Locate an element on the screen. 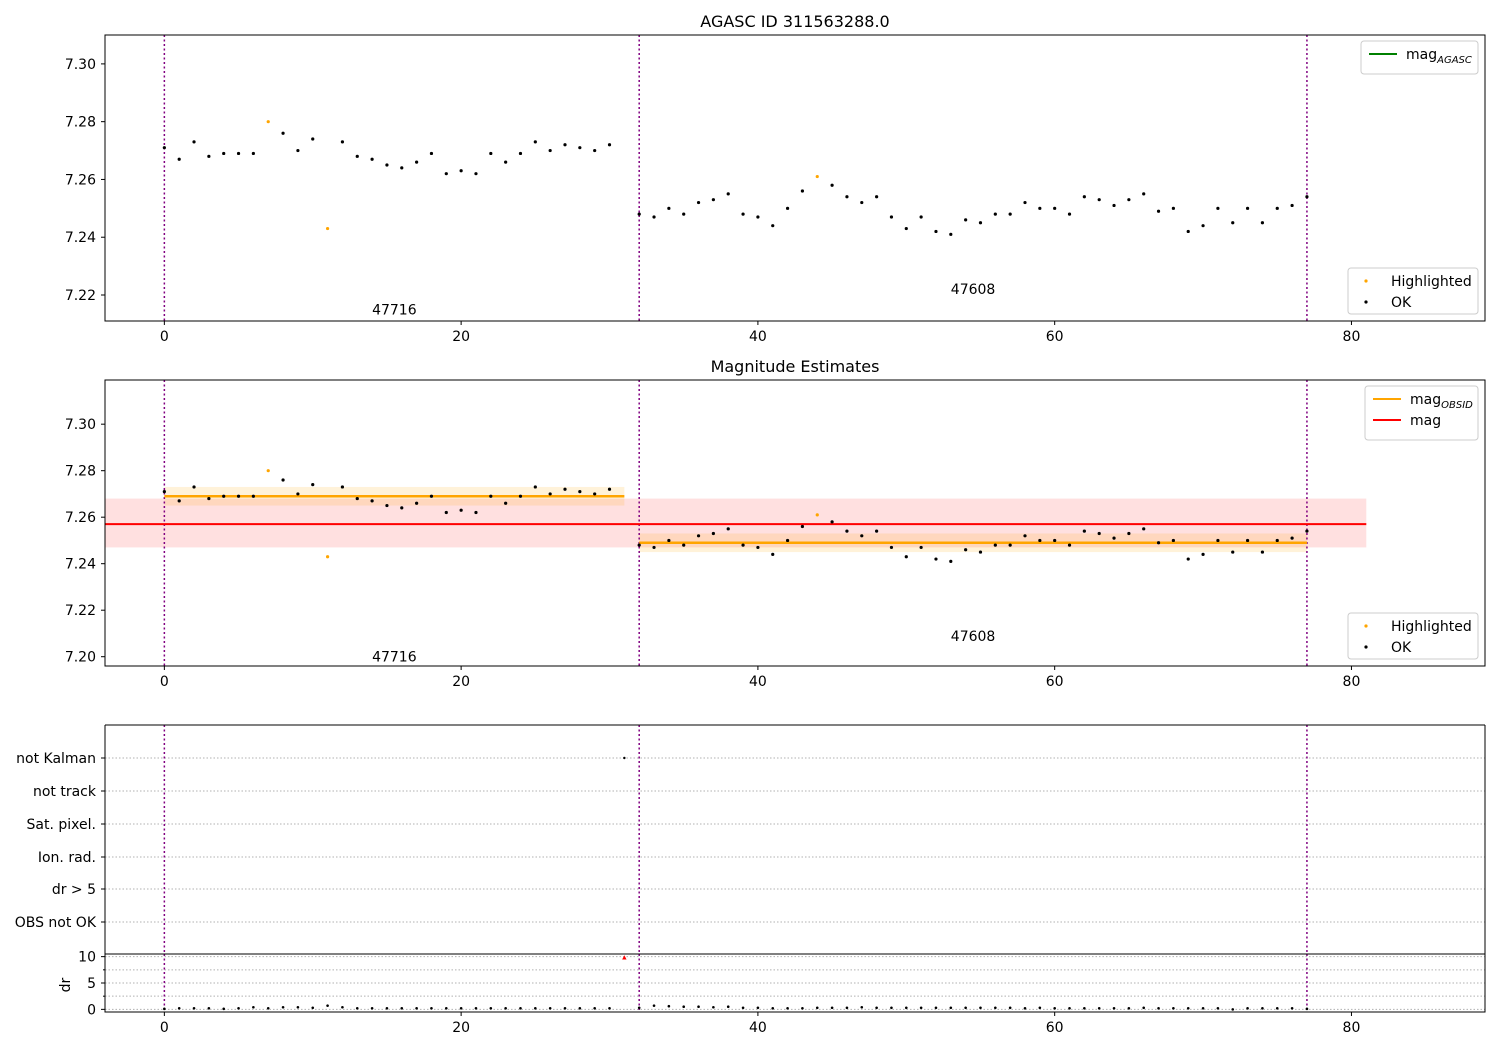  x-tick-label: 60 is located at coordinates (1055, 682).